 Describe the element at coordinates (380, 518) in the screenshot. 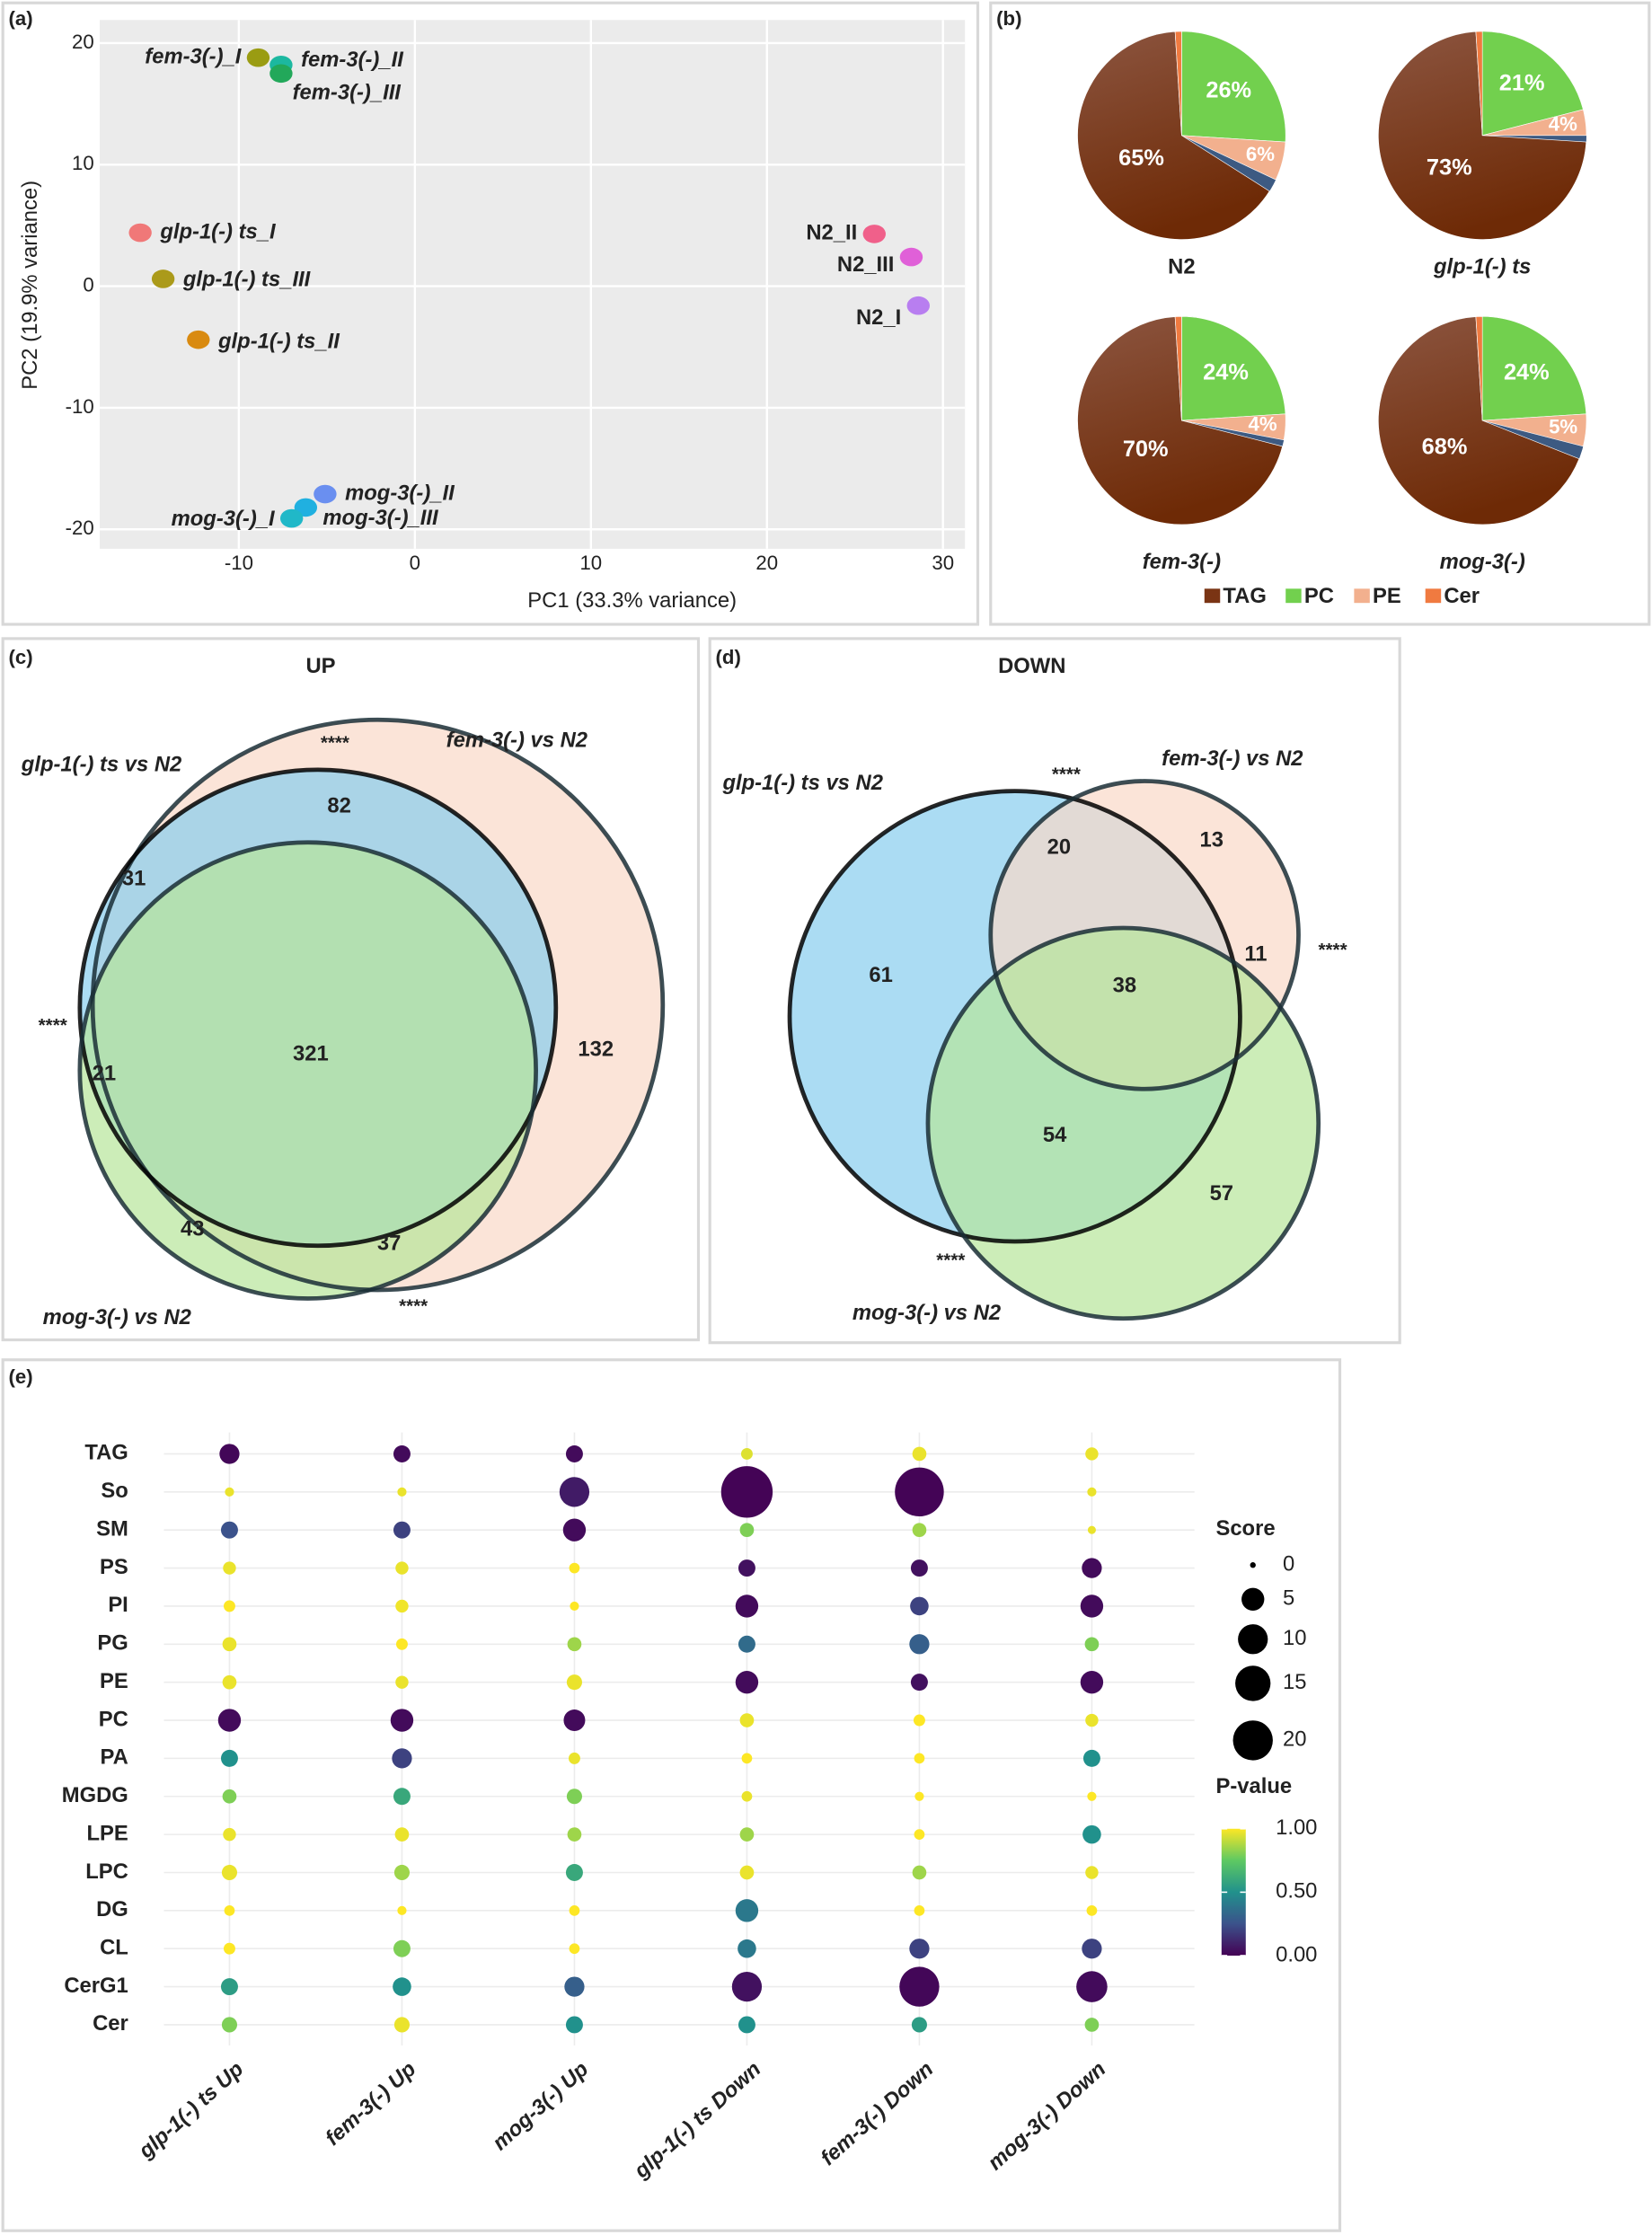

I see `point-label: mog-3(-)_III` at that location.